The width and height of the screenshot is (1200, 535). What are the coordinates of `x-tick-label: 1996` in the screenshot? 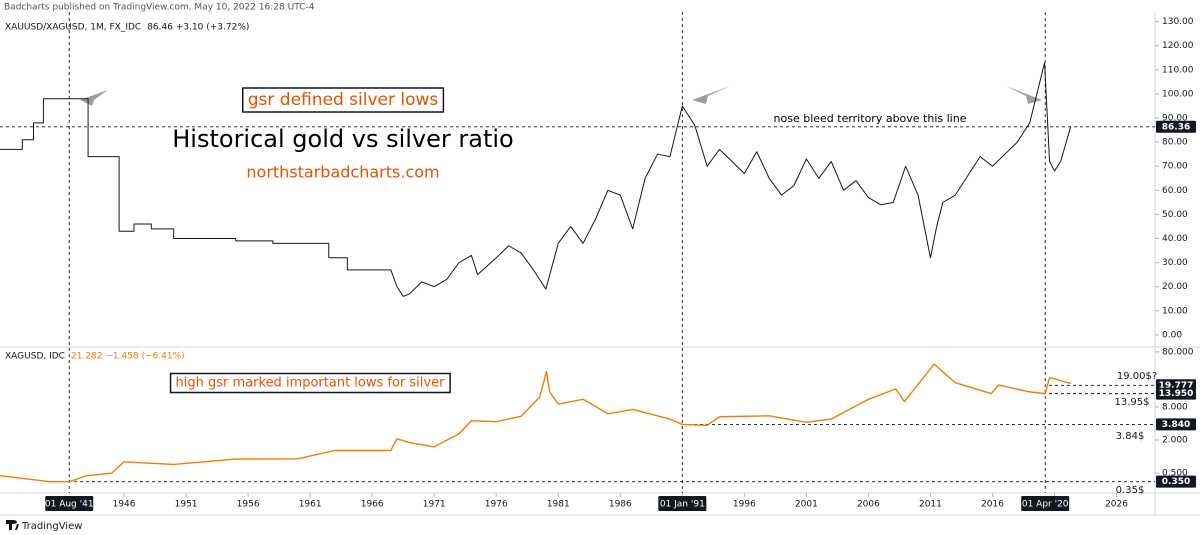 It's located at (744, 505).